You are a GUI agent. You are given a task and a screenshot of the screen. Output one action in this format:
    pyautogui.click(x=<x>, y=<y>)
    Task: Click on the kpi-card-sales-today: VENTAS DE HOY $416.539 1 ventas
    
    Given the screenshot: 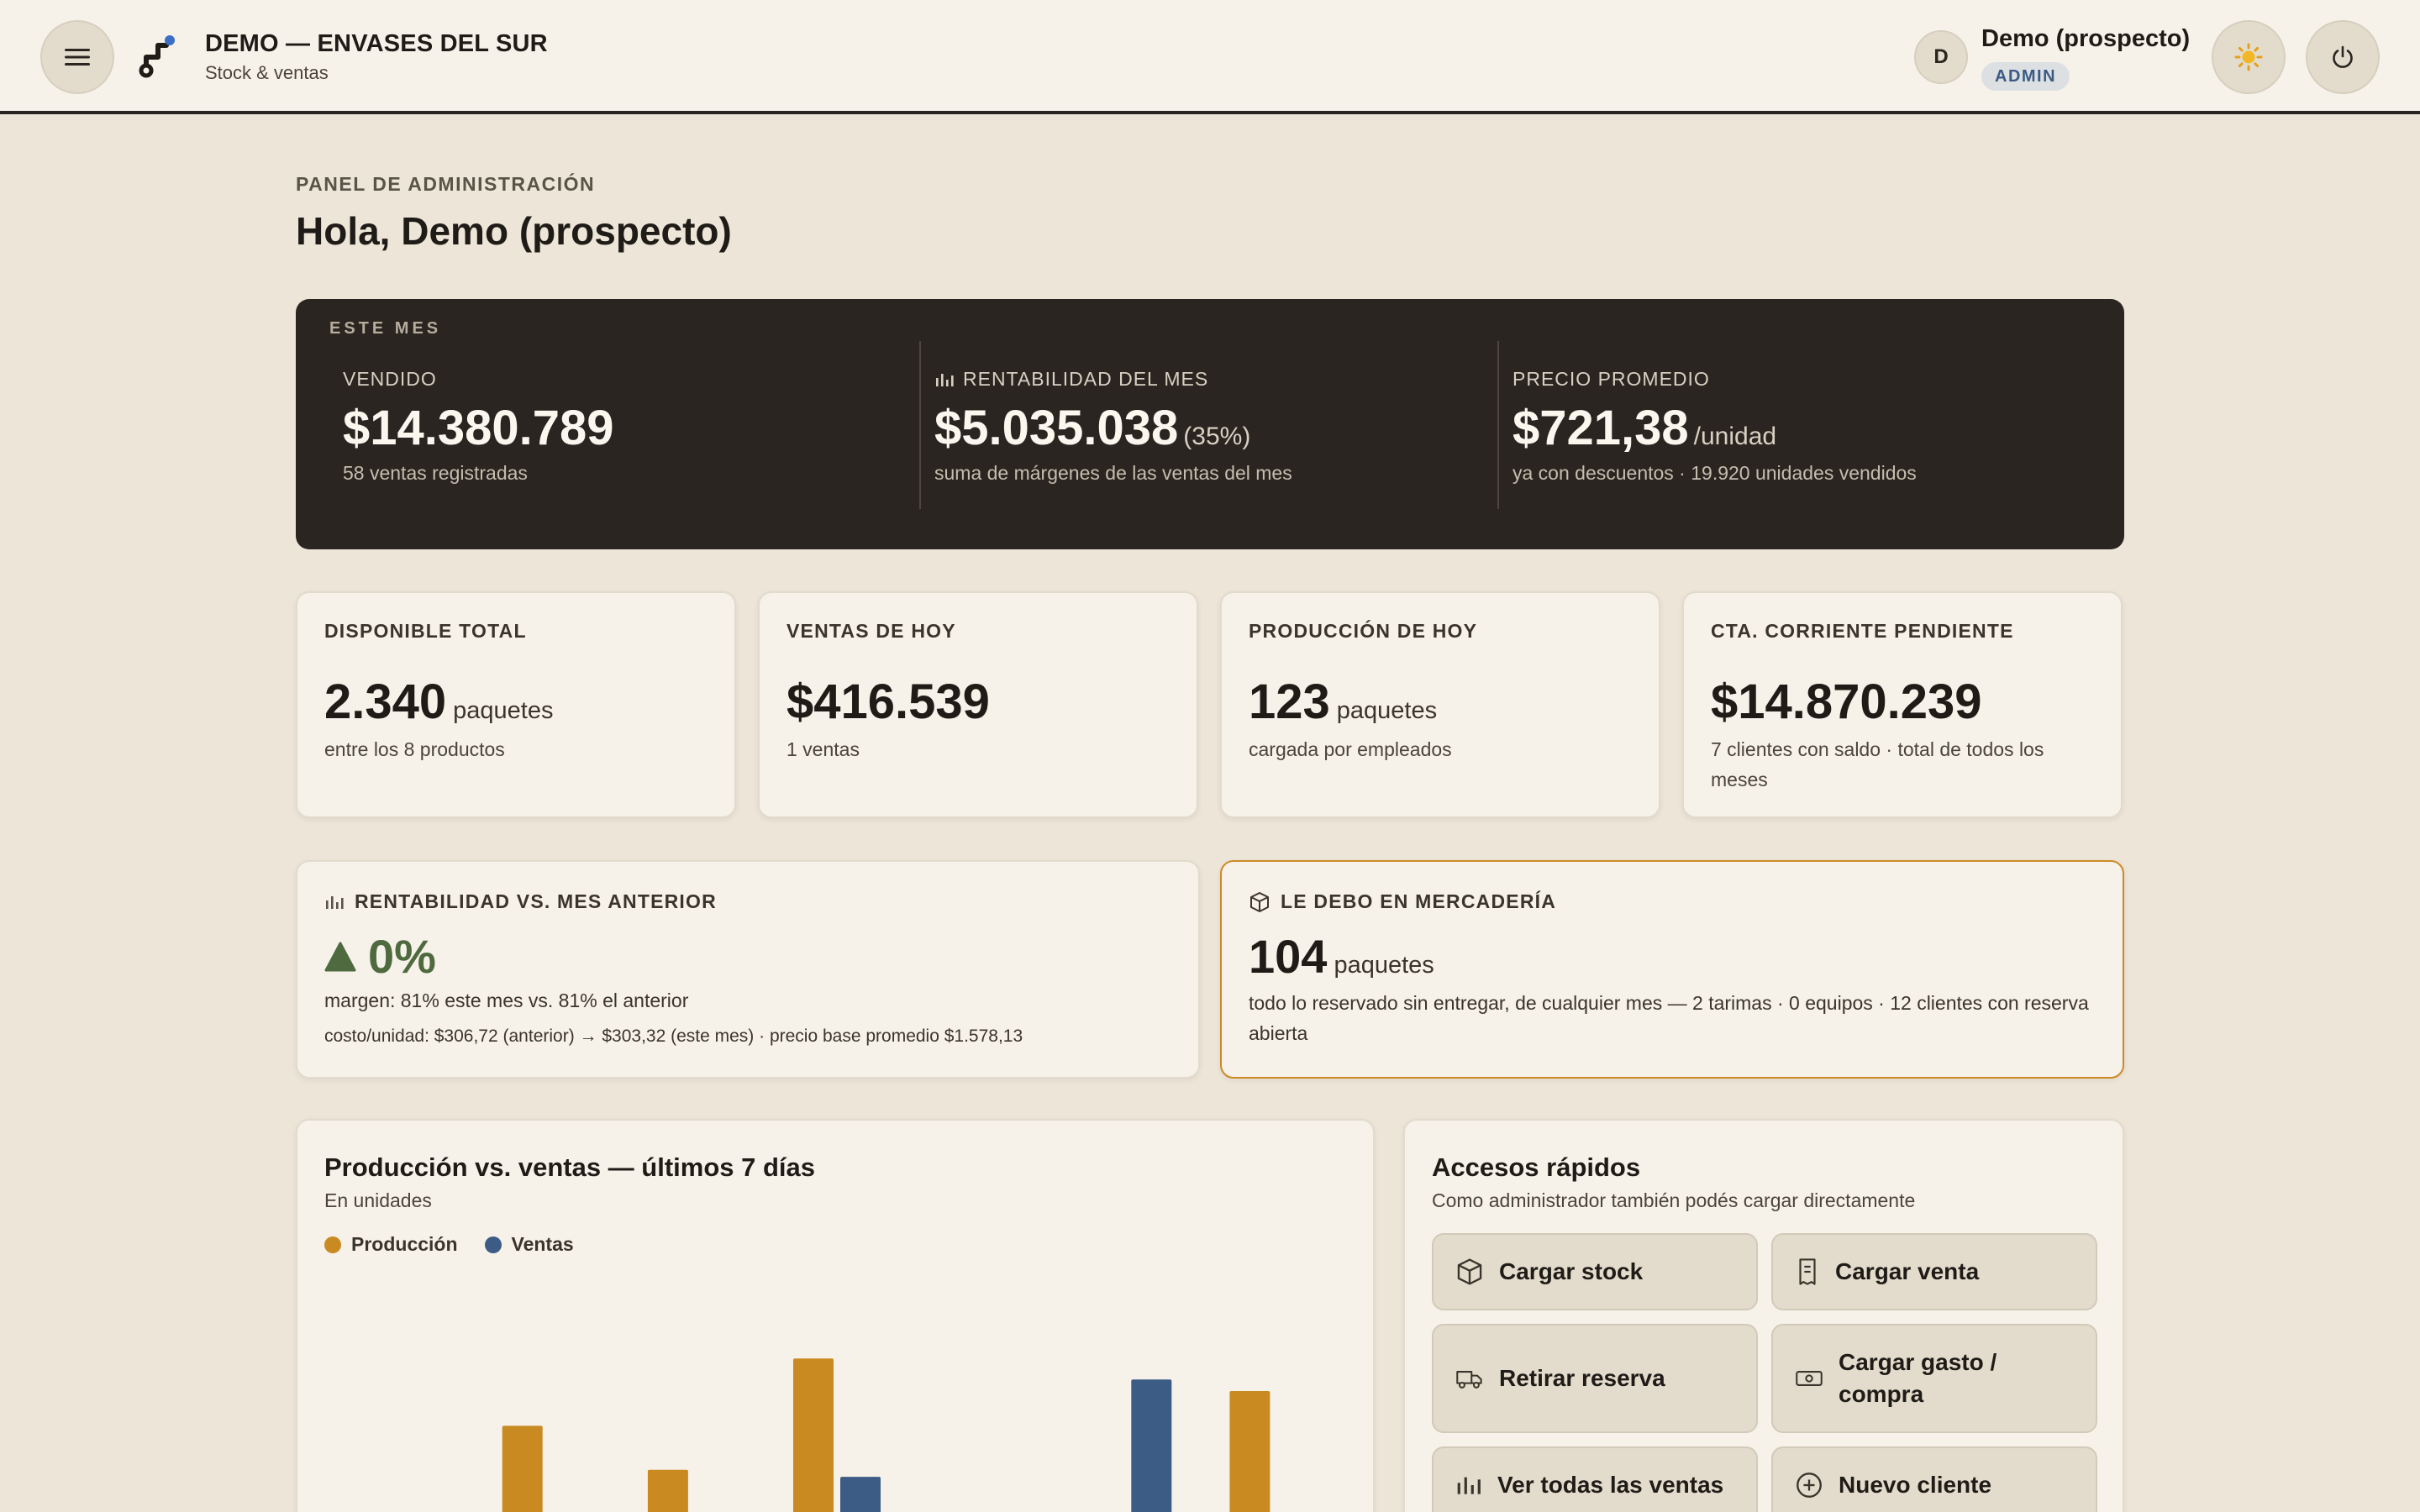 What is the action you would take?
    pyautogui.click(x=978, y=704)
    